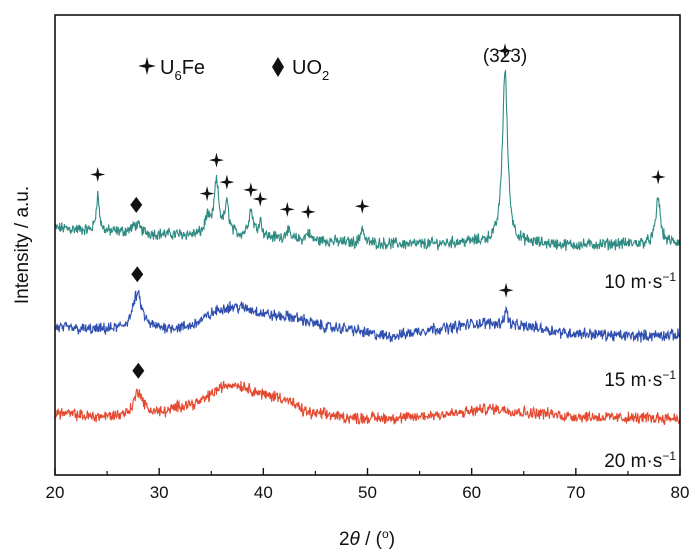 Image resolution: width=700 pixels, height=560 pixels. Describe the element at coordinates (371, 539) in the screenshot. I see `x-axis-label-suffix: / (` at that location.